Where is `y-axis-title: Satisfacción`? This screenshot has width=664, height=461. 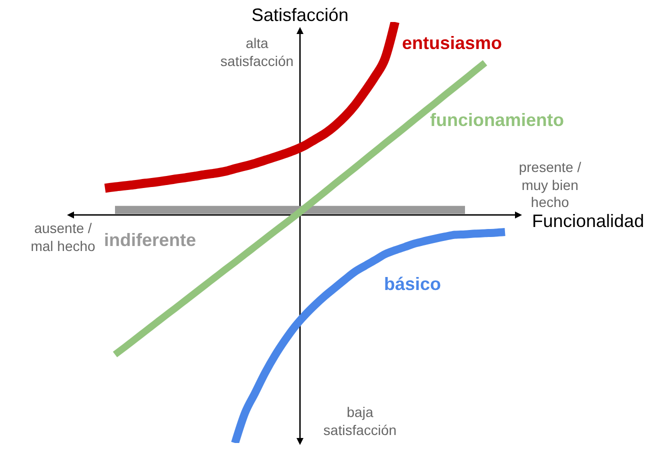 y-axis-title: Satisfacción is located at coordinates (300, 15).